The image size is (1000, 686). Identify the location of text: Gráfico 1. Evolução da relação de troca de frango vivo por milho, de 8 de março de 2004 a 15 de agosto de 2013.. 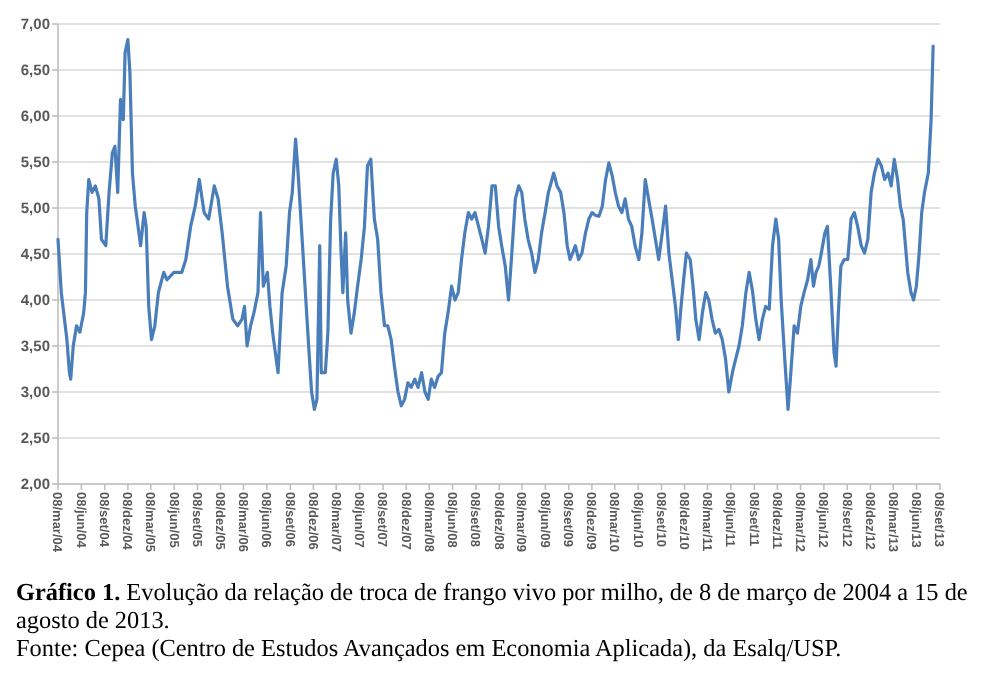
(493, 606).